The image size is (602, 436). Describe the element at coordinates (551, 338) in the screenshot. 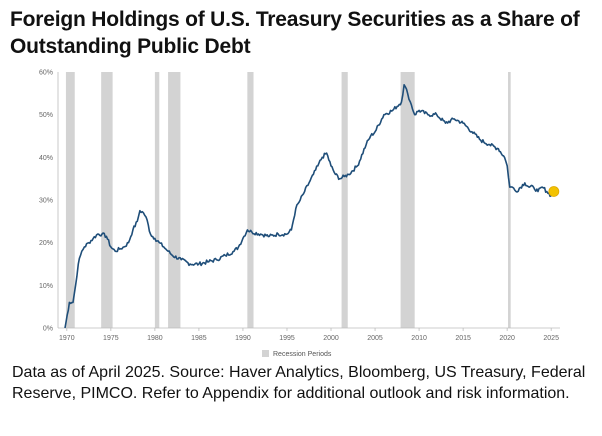

I see `x-tick-label: 2025` at that location.